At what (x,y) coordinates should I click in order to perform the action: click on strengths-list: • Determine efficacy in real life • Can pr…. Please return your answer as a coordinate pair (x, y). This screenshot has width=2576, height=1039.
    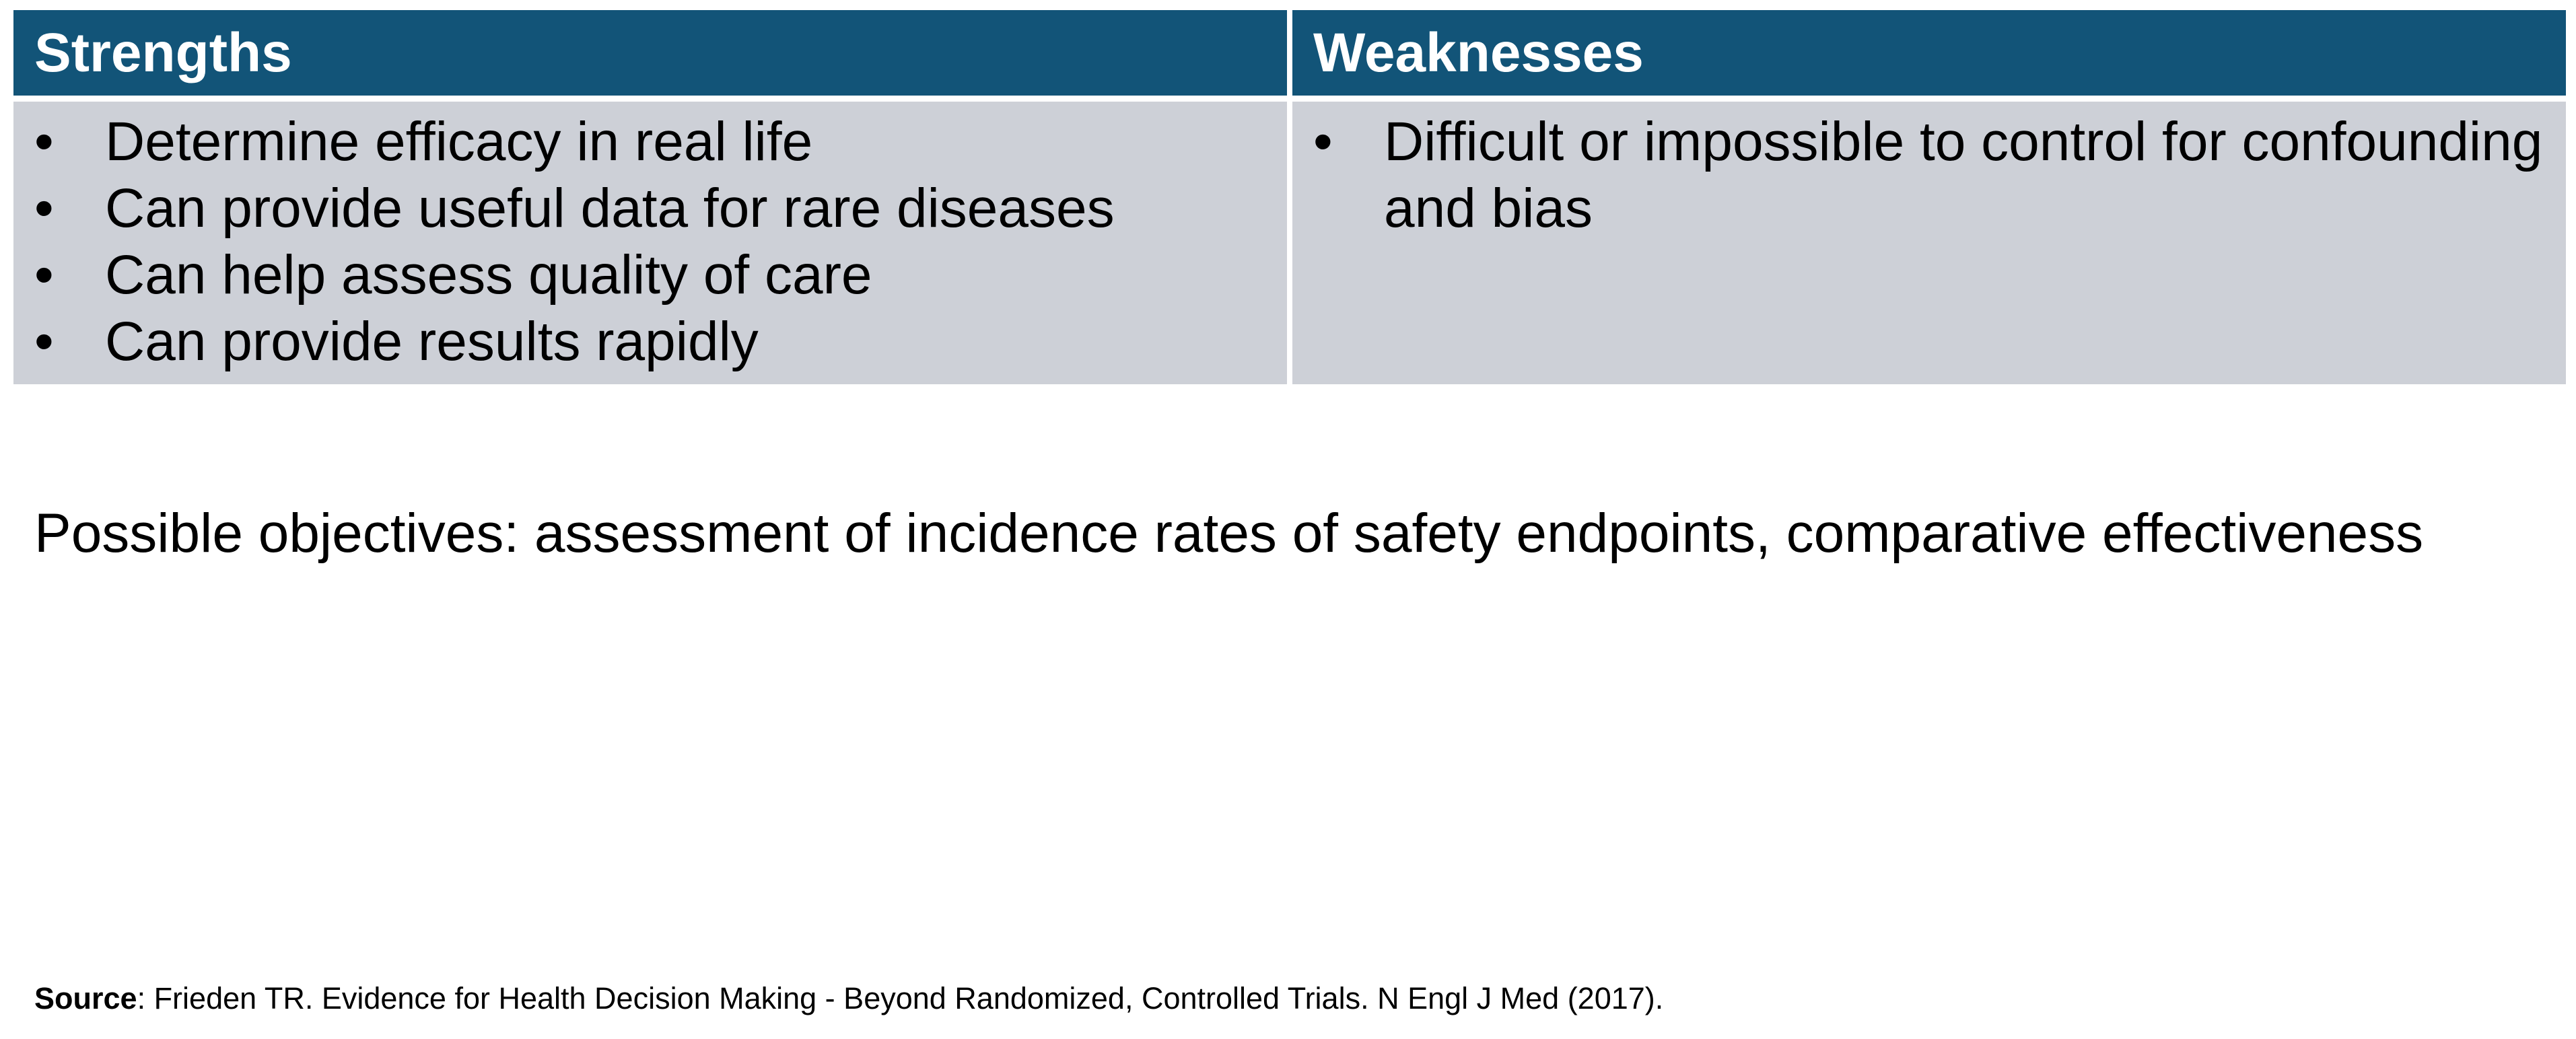
    Looking at the image, I should click on (650, 241).